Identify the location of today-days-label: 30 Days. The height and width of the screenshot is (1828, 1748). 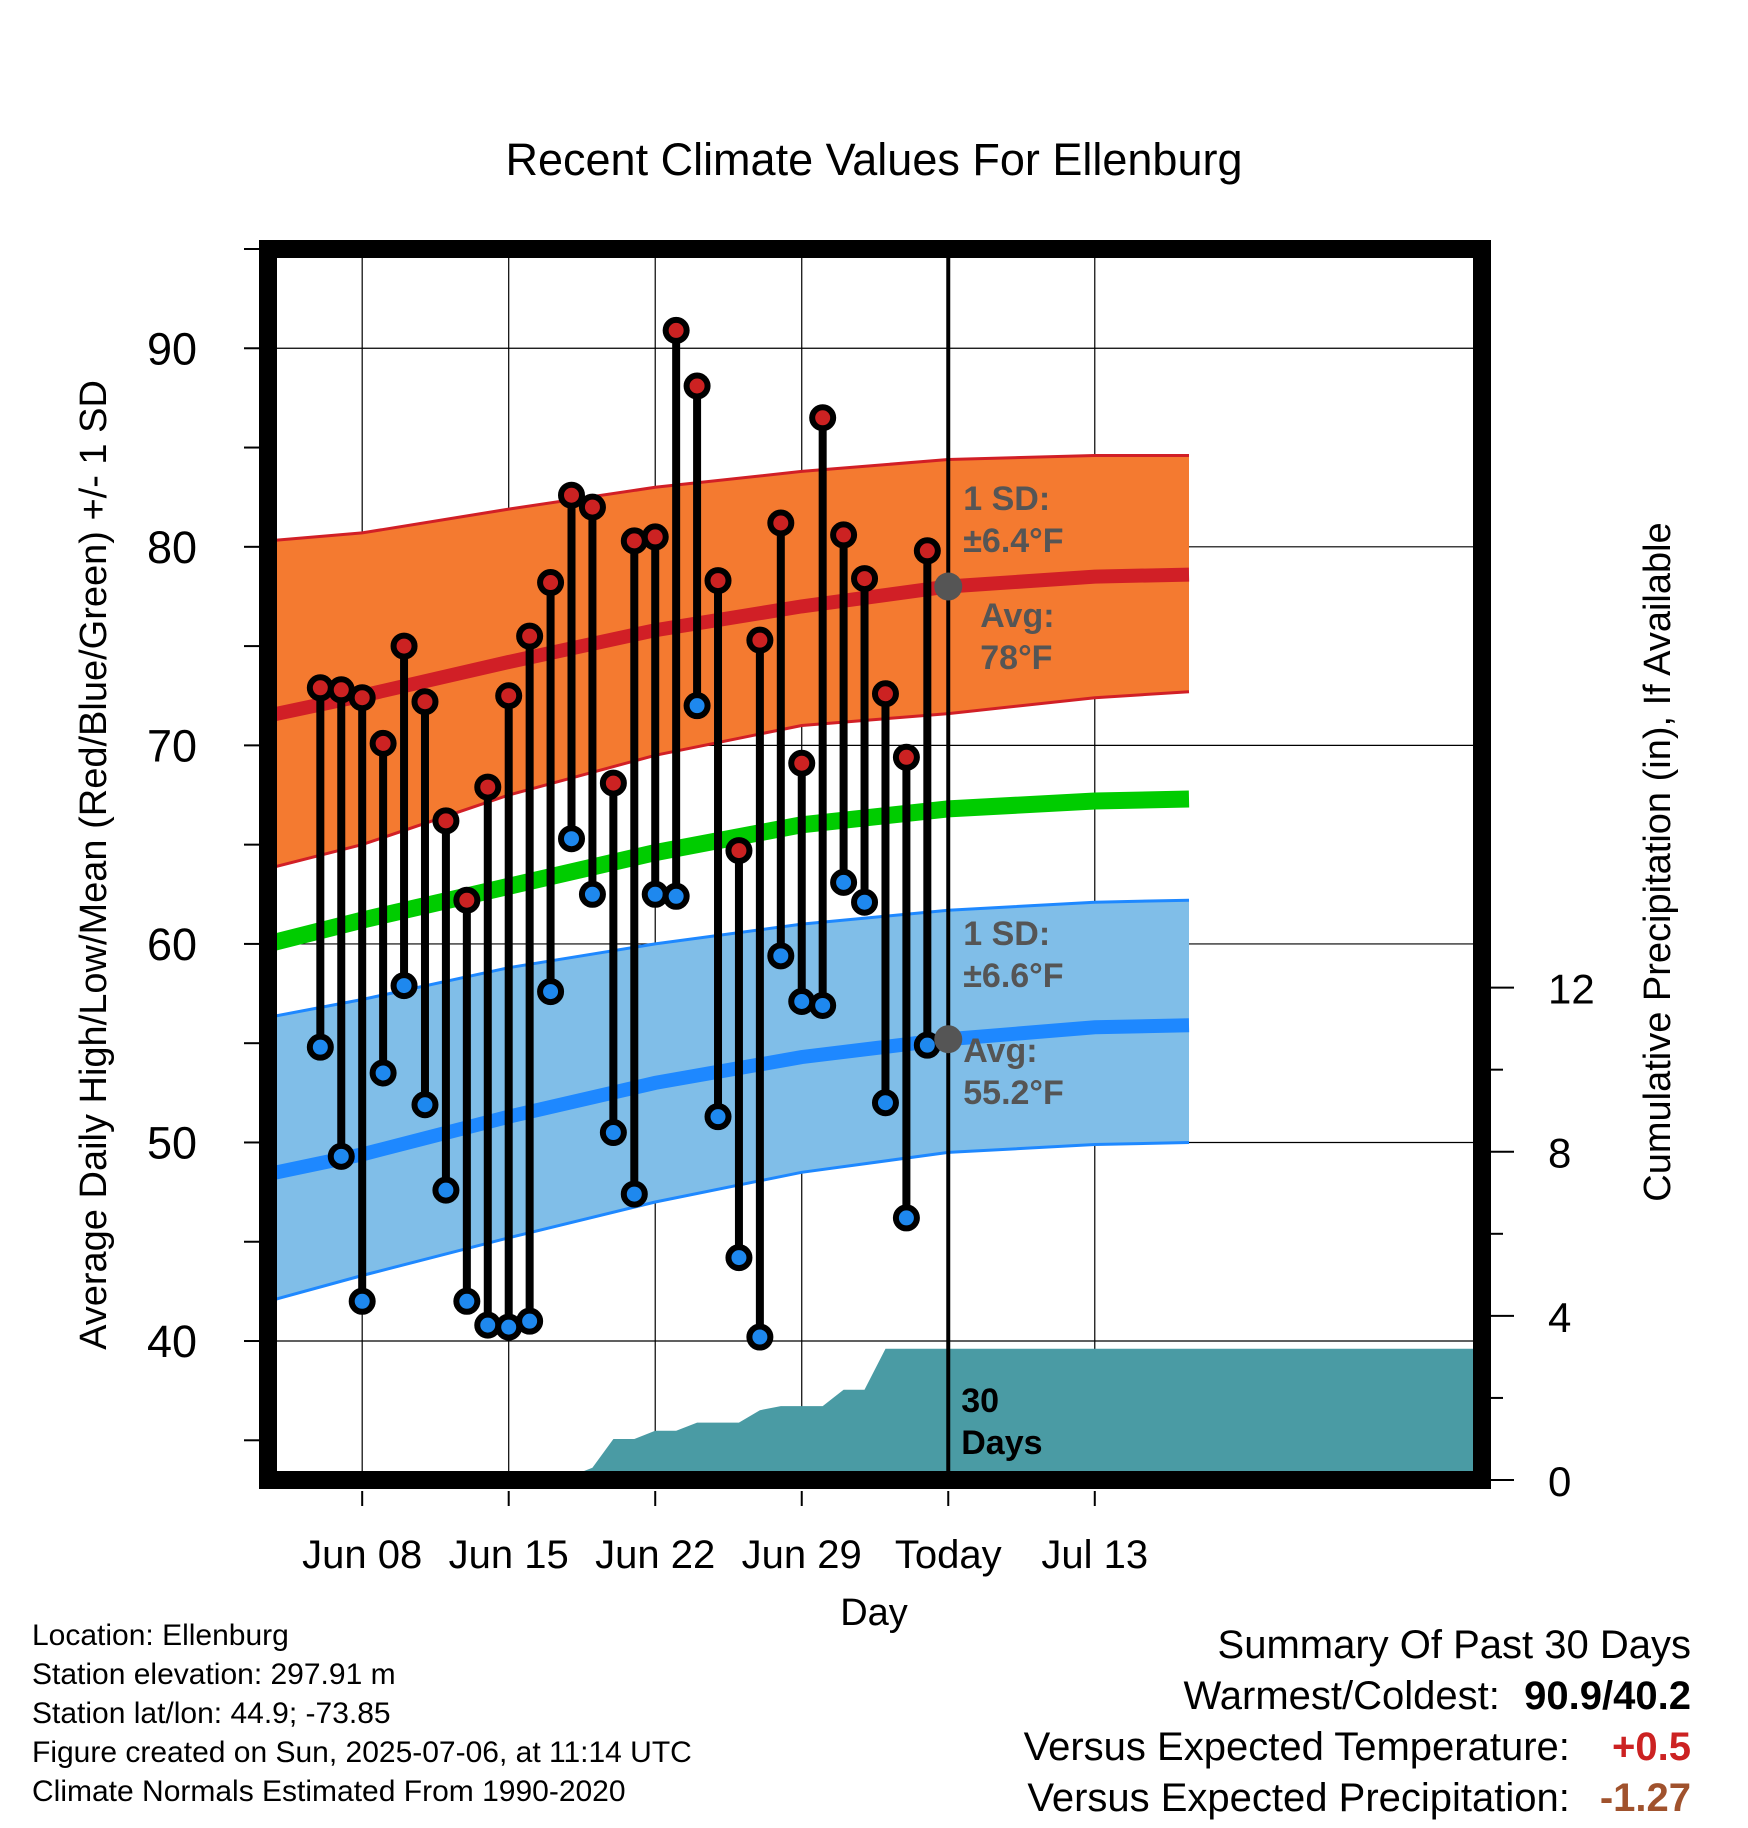
(1001, 1422).